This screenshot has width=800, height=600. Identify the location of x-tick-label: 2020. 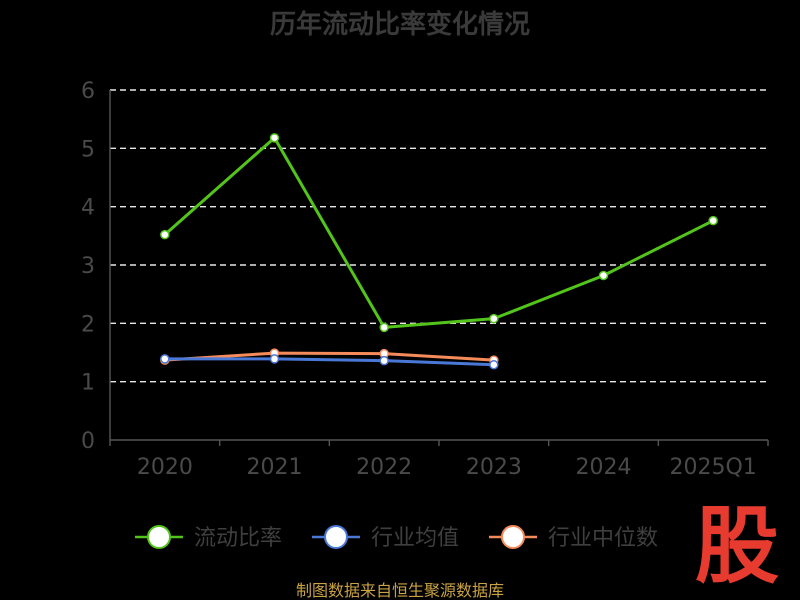
(165, 467).